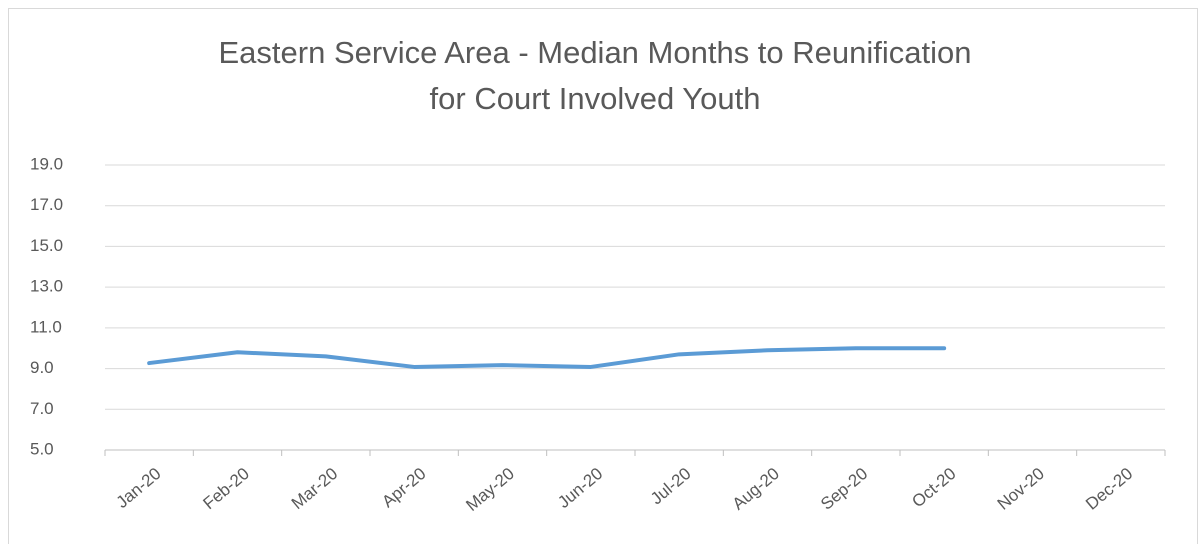  What do you see at coordinates (671, 486) in the screenshot?
I see `x-tick-label: Jul-20` at bounding box center [671, 486].